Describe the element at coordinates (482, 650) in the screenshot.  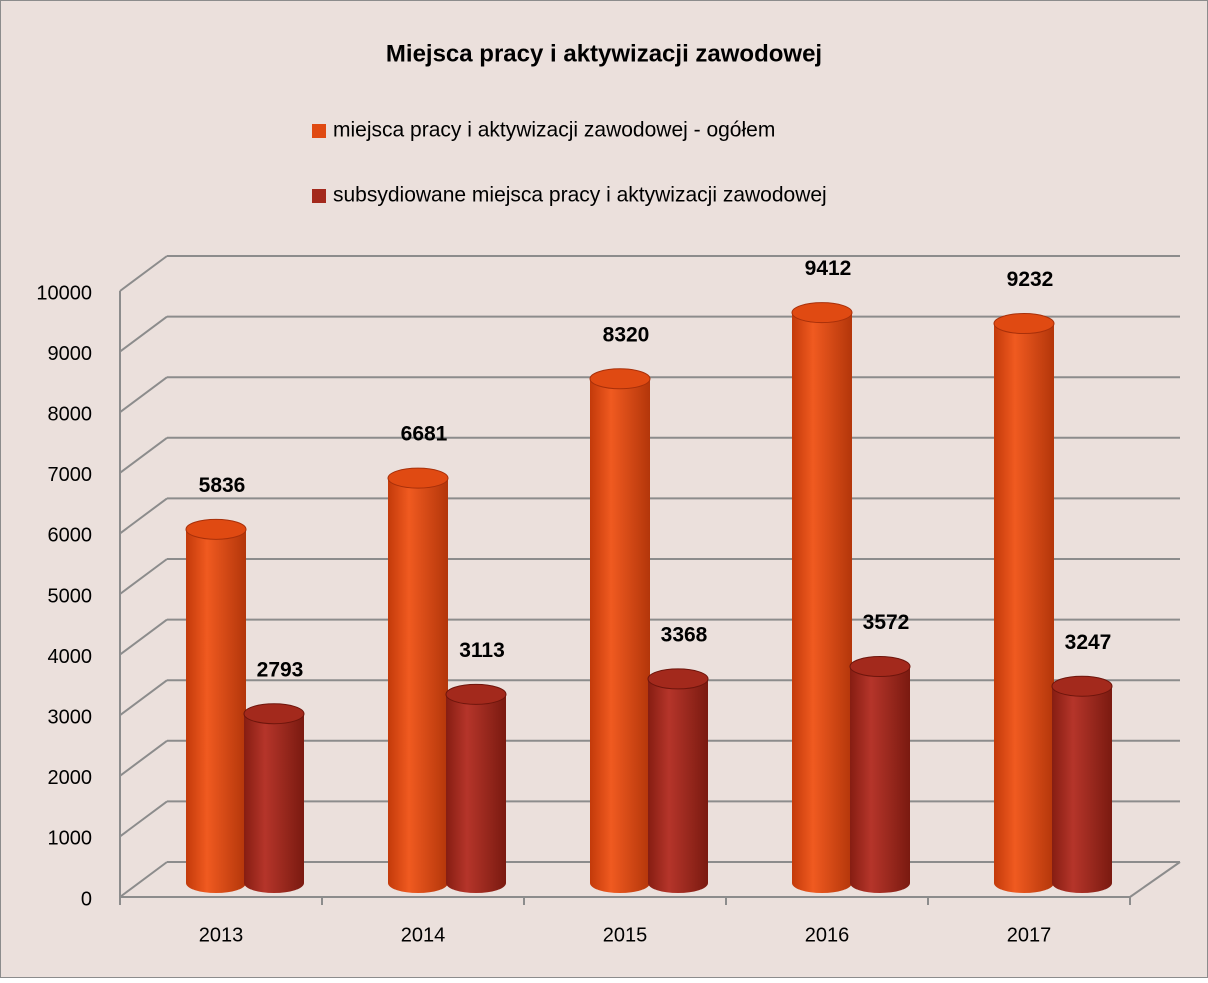
I see `data-label: 3113` at that location.